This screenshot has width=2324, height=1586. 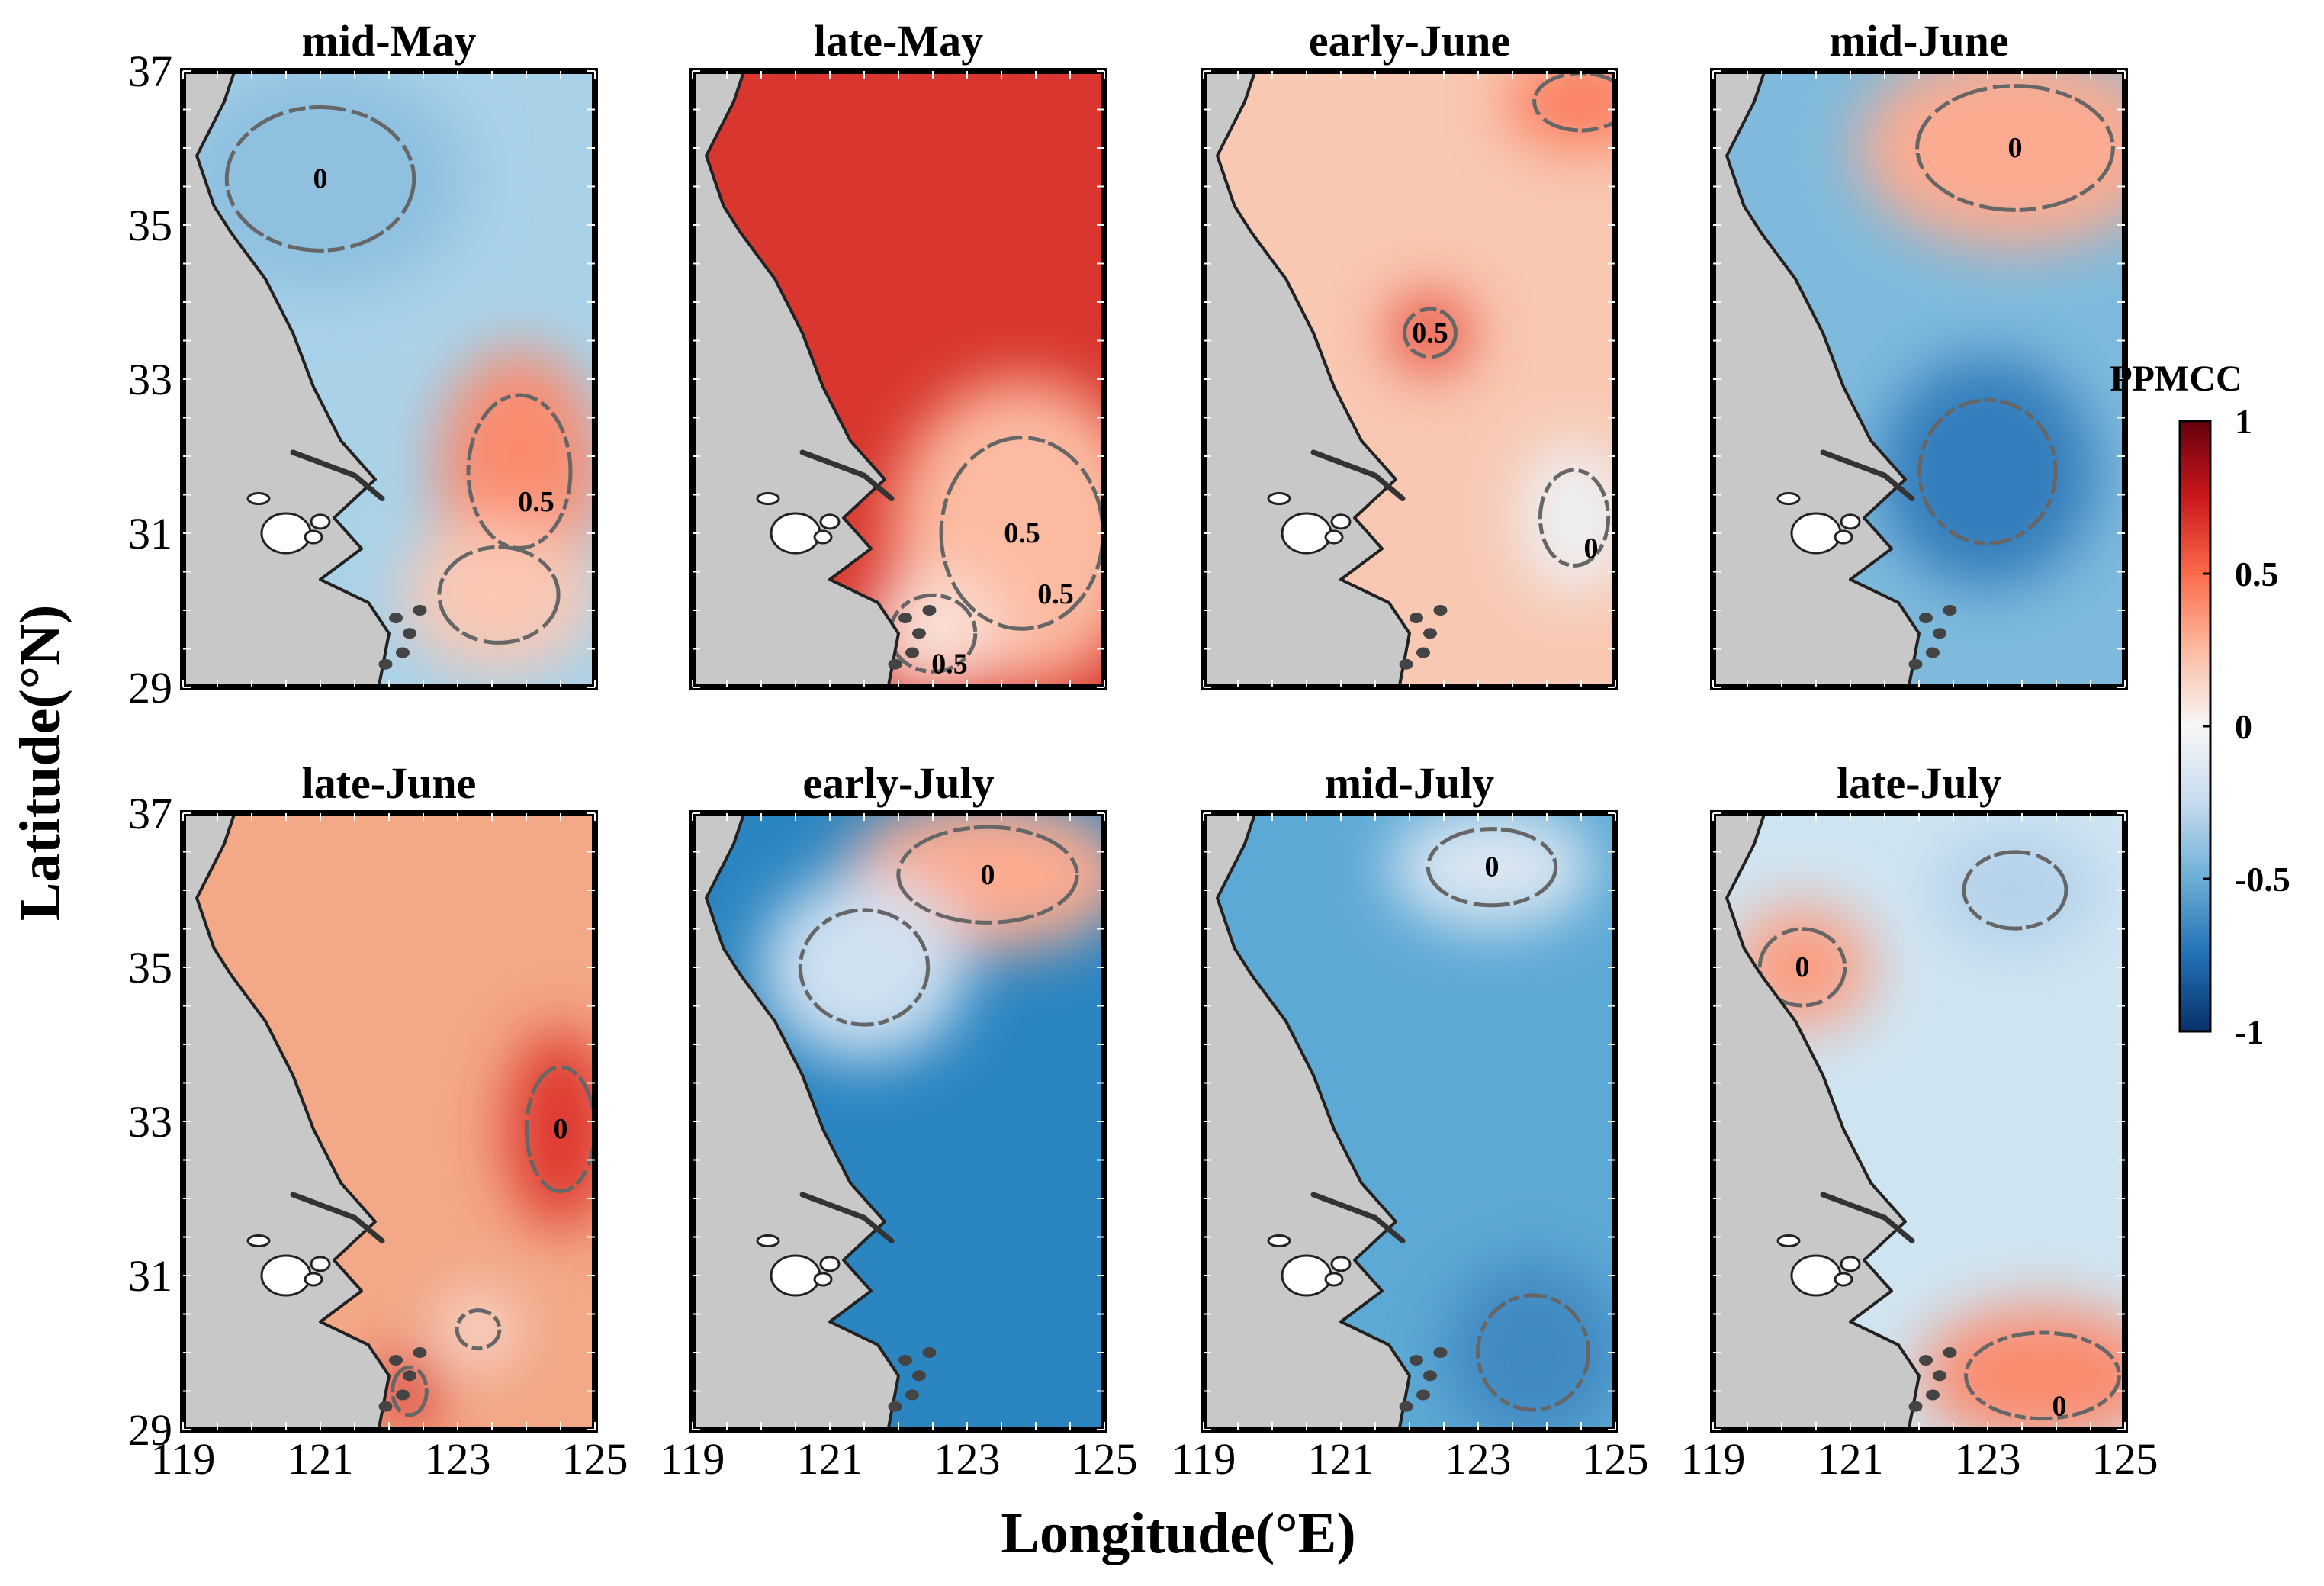 I want to click on panel-late-July: 0 0 late-July 119 121 123 125, so click(x=1919, y=1121).